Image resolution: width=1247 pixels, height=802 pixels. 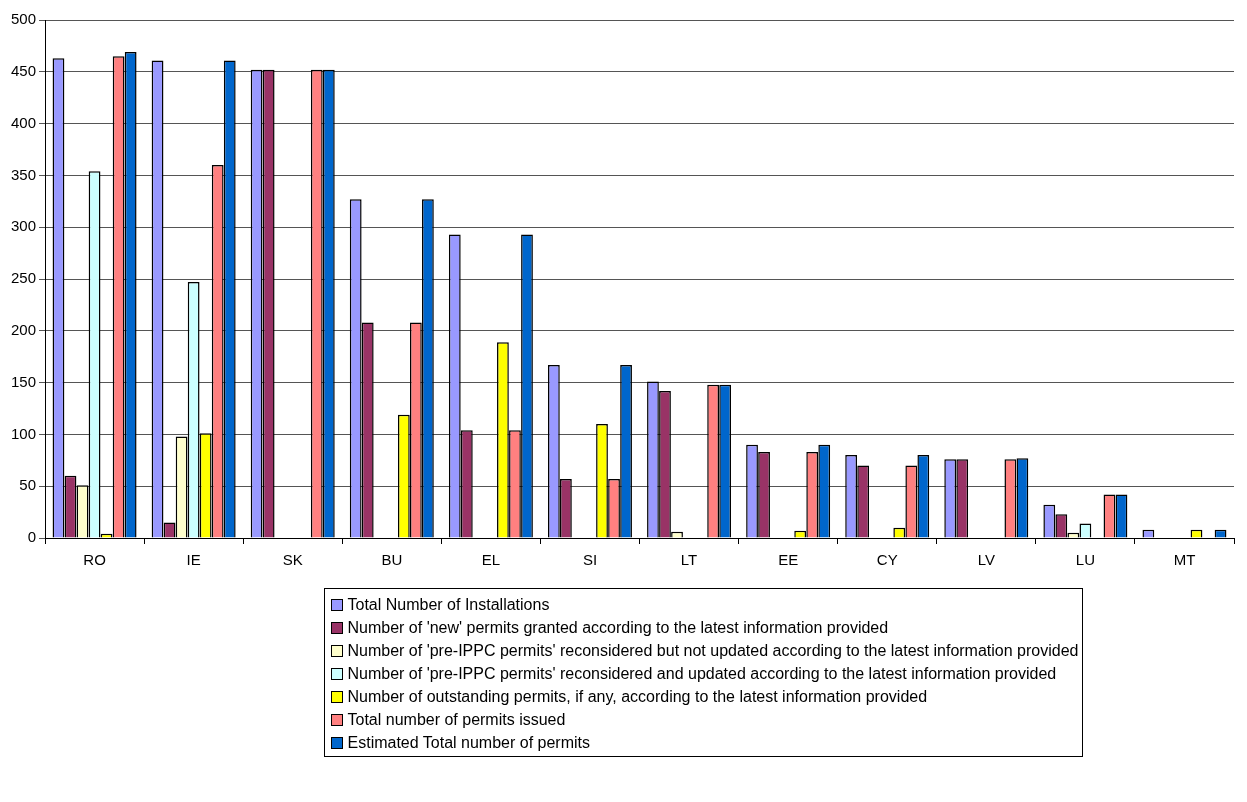 I want to click on x-tick-label: LV, so click(x=986, y=560).